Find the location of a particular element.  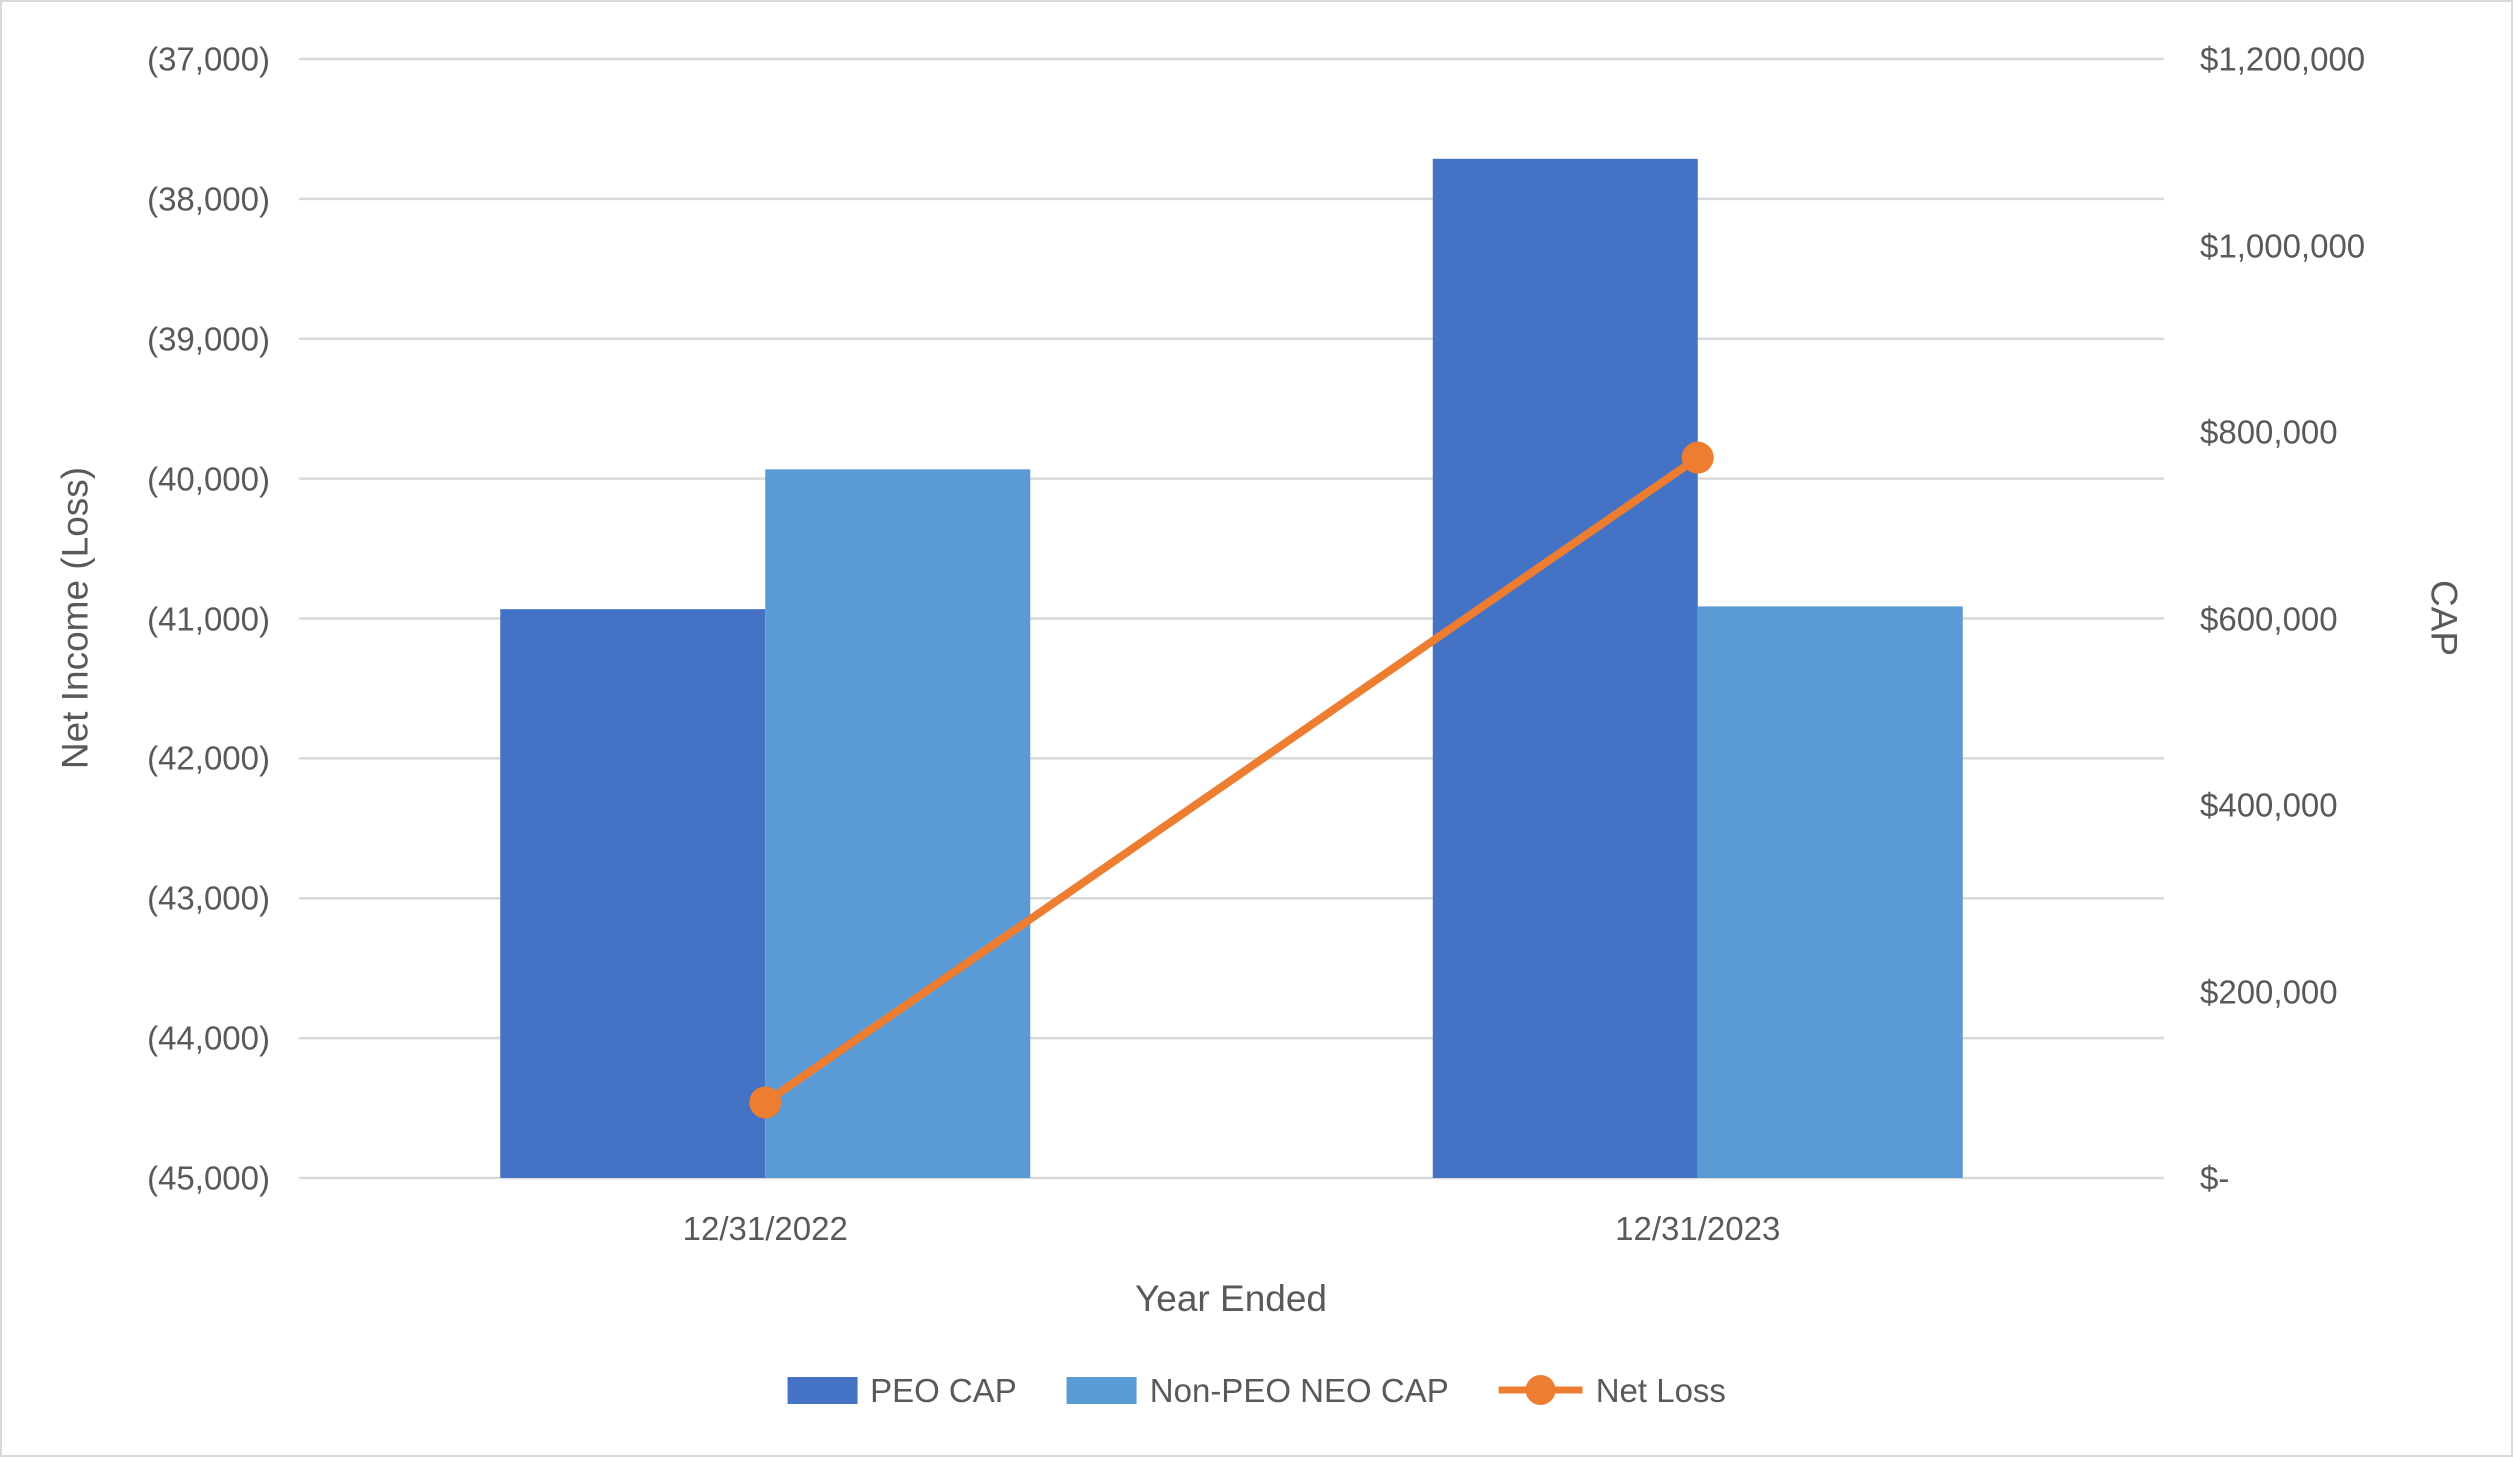

legend-item-non-peo-neo-cap: Non-PEO NEO CAP is located at coordinates (1257, 1390).